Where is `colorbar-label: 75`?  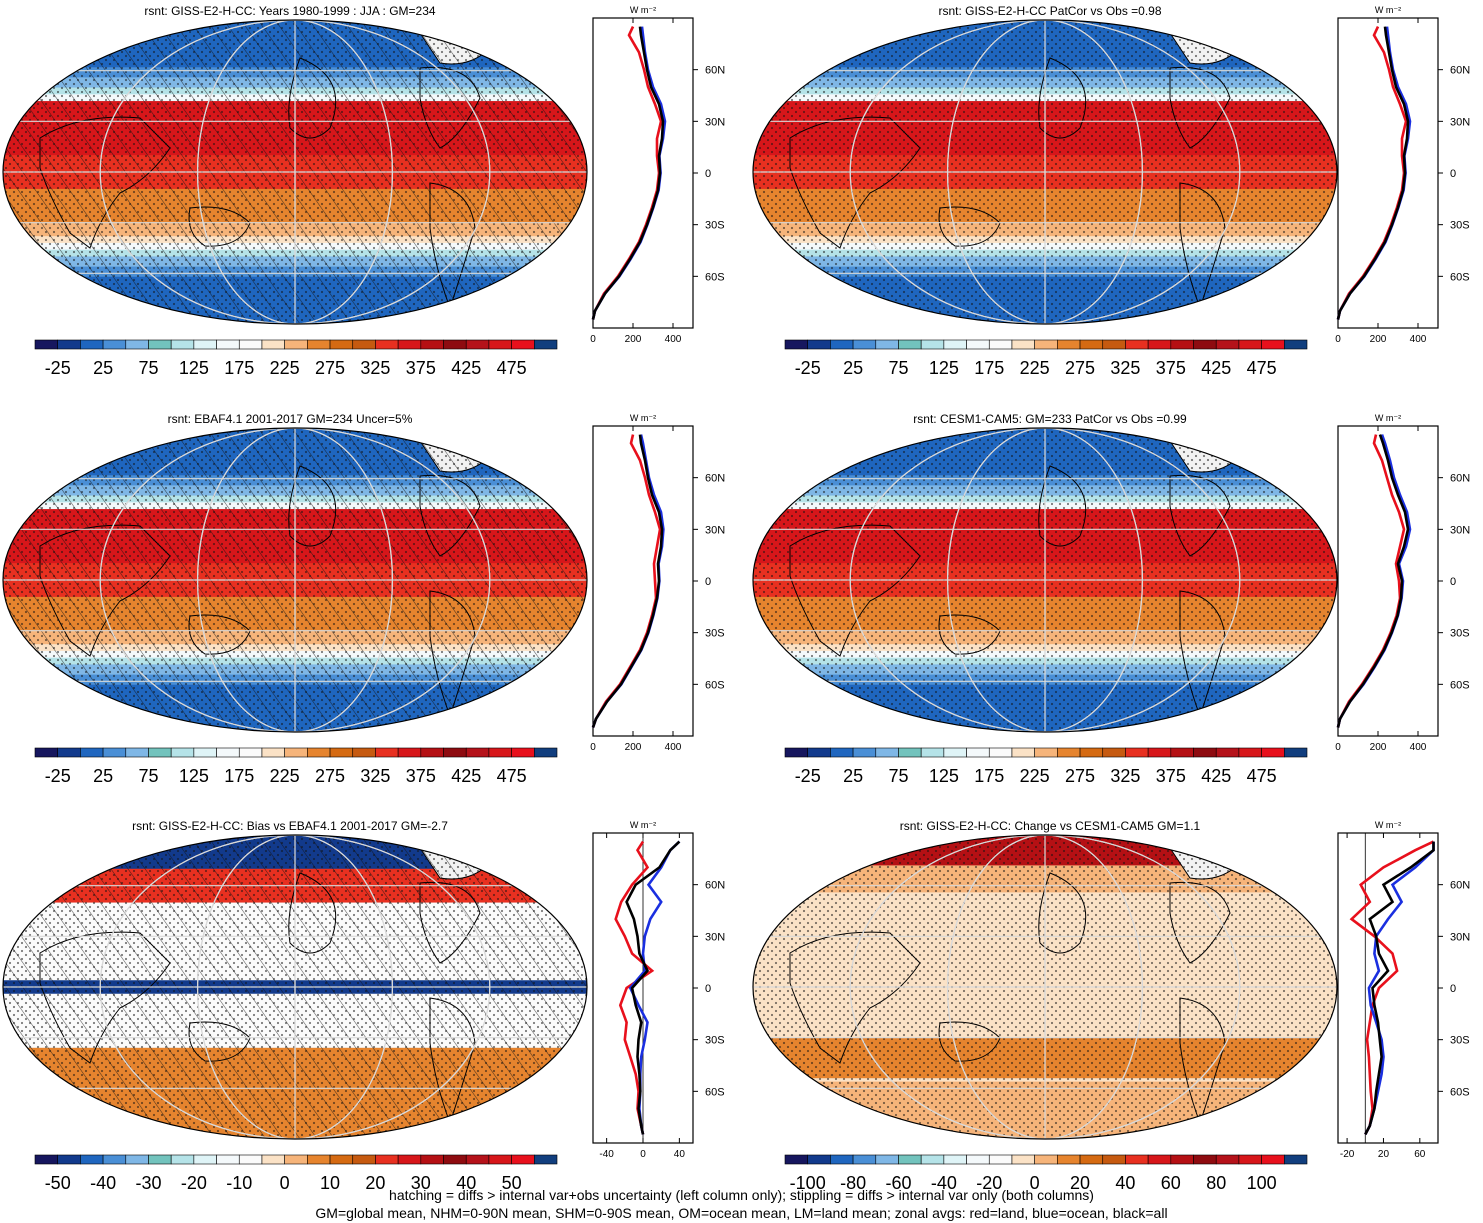 colorbar-label: 75 is located at coordinates (898, 776).